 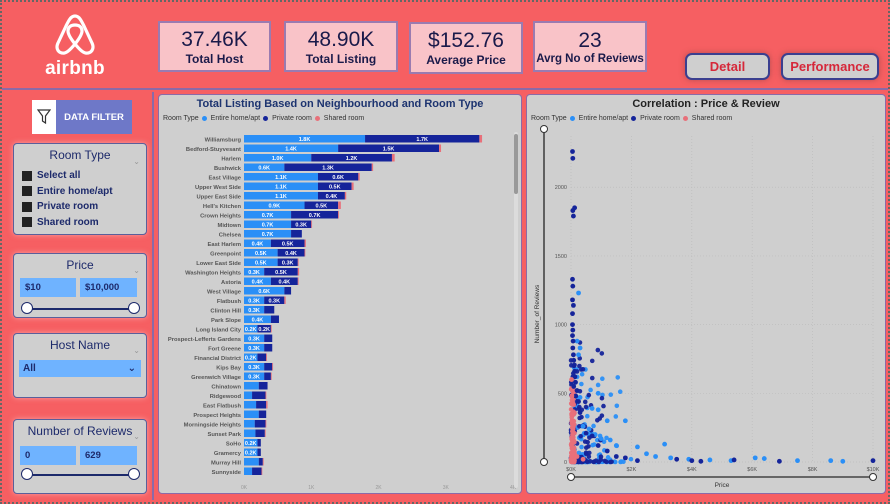 I want to click on detail-button: Detail, so click(x=727, y=66).